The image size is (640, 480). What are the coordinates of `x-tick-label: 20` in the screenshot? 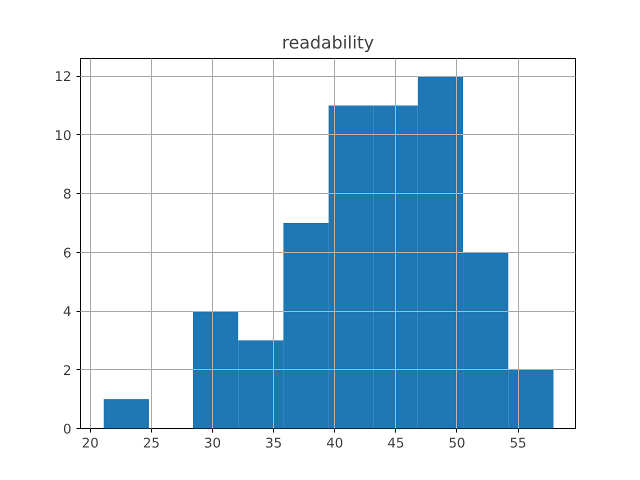 It's located at (90, 444).